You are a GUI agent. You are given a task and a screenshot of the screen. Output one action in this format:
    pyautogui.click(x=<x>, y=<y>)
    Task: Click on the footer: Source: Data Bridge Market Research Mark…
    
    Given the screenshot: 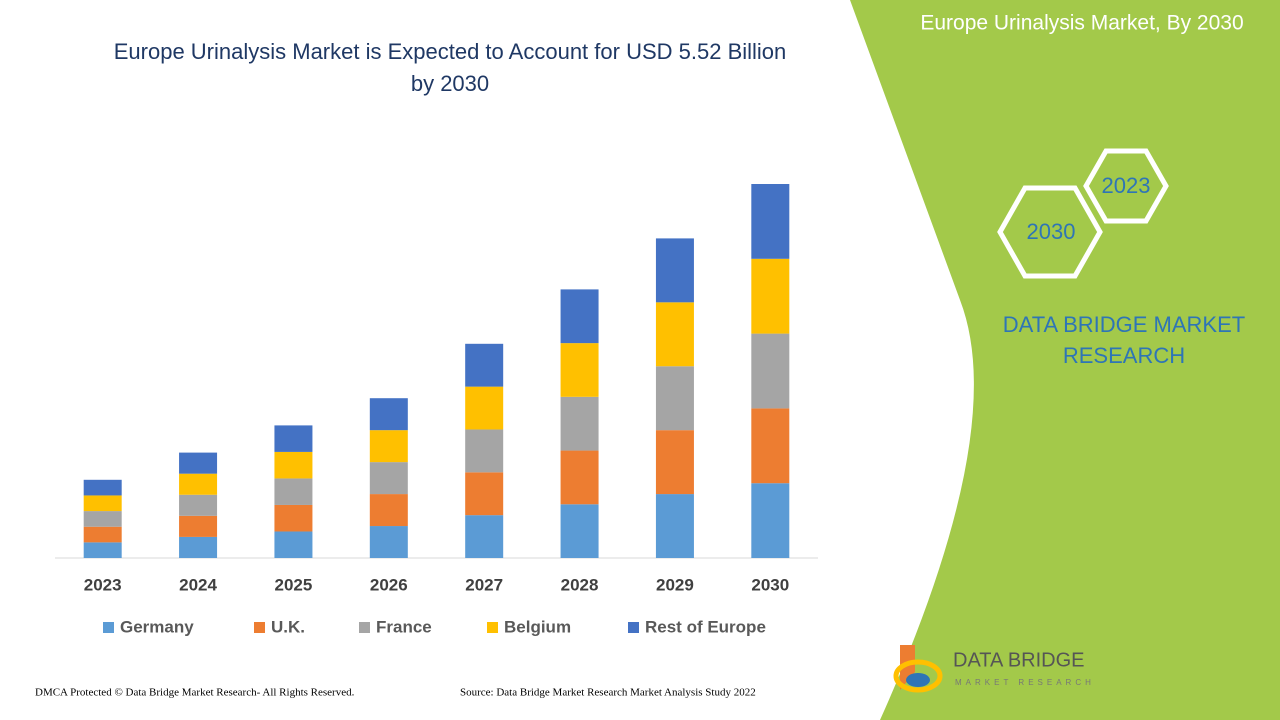 What is the action you would take?
    pyautogui.click(x=608, y=693)
    